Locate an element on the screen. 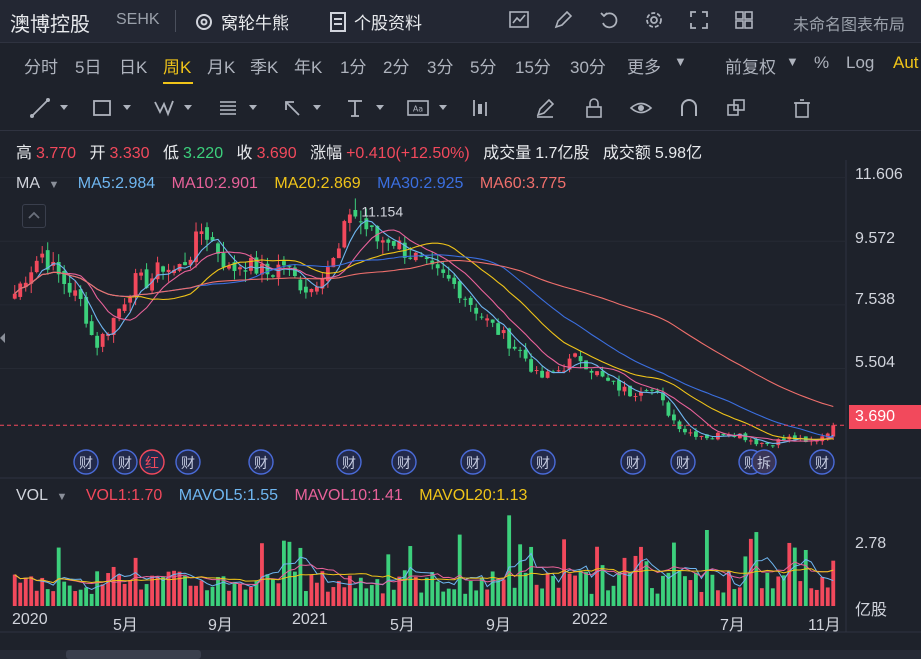 The image size is (921, 659). mavol20-value: MAVOL20:1.13 is located at coordinates (473, 495).